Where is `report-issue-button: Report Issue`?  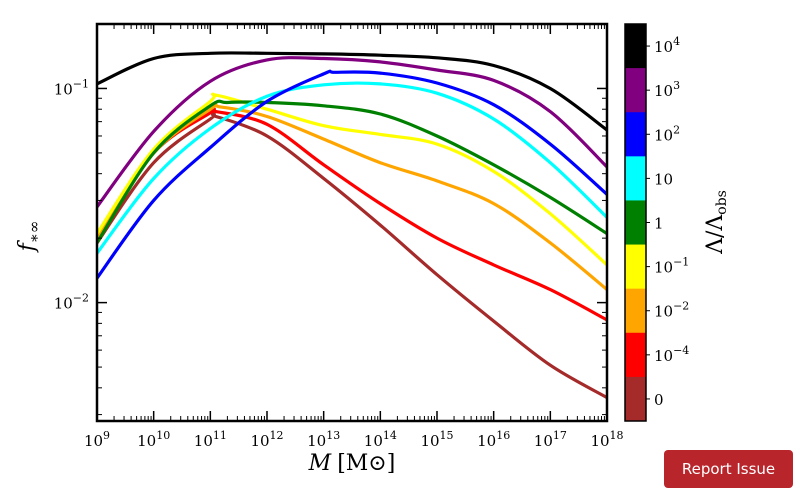 report-issue-button: Report Issue is located at coordinates (728, 469).